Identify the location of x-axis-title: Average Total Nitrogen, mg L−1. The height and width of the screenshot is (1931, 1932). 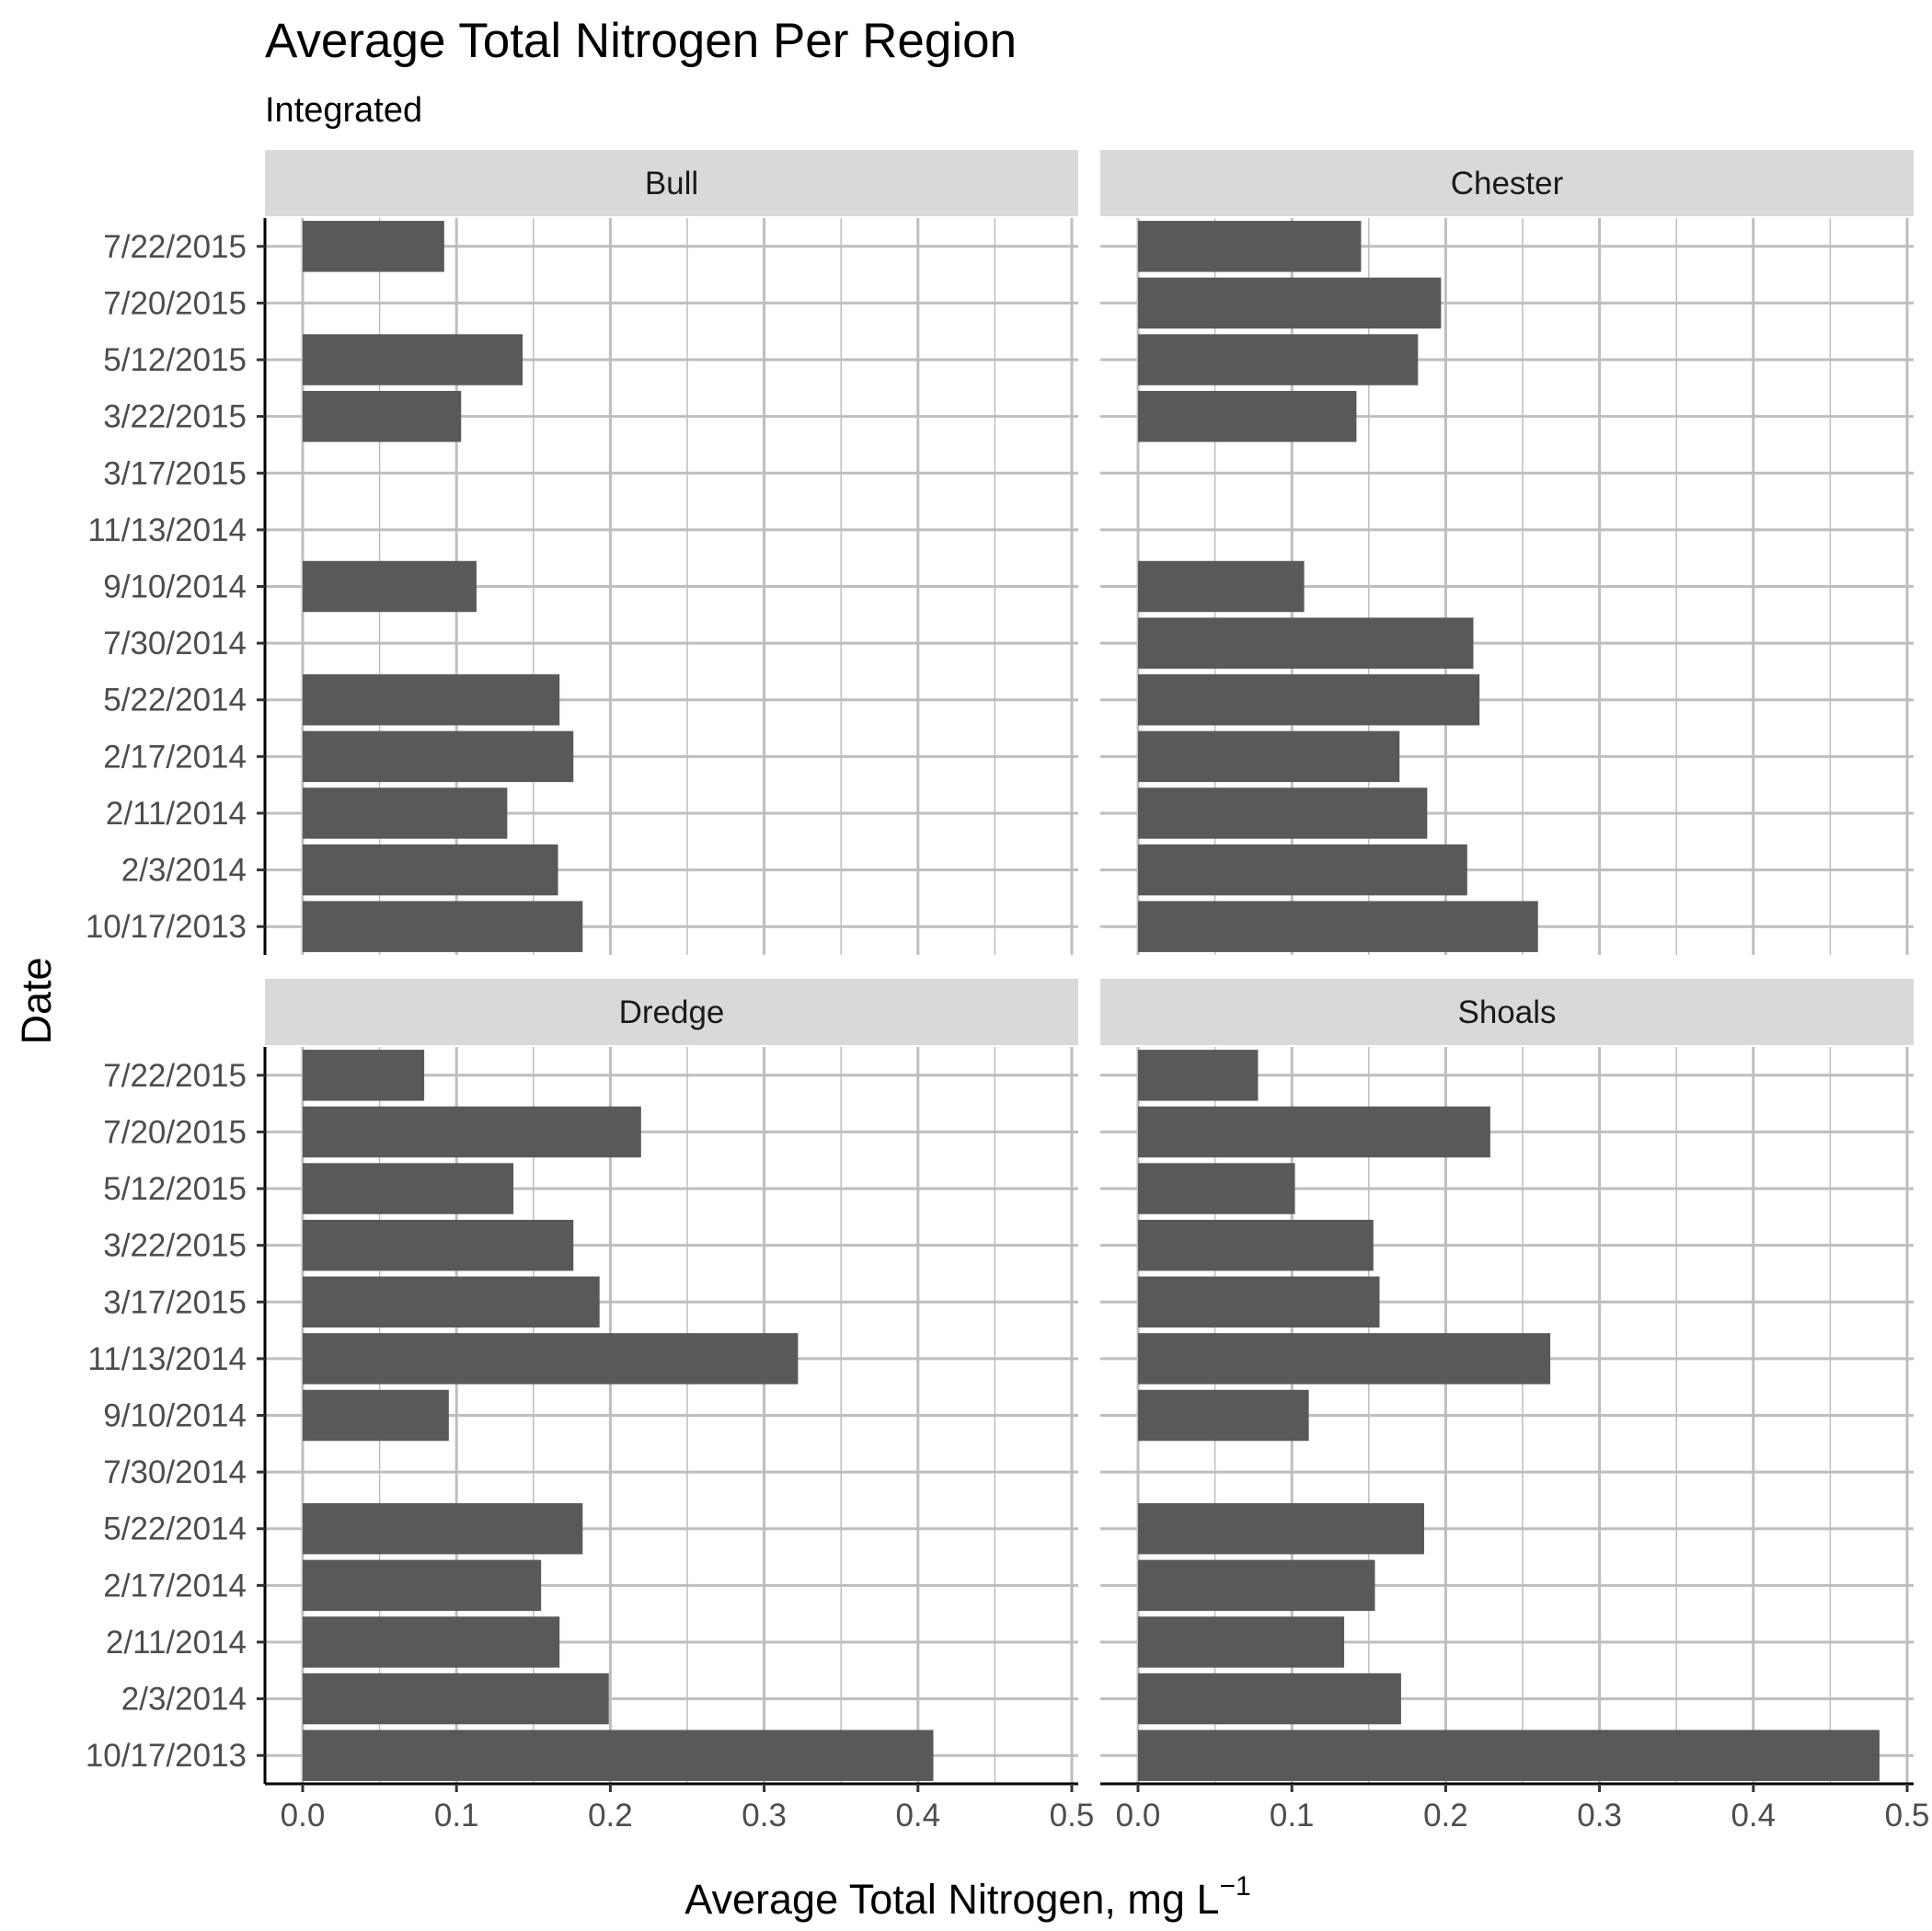
(967, 1897).